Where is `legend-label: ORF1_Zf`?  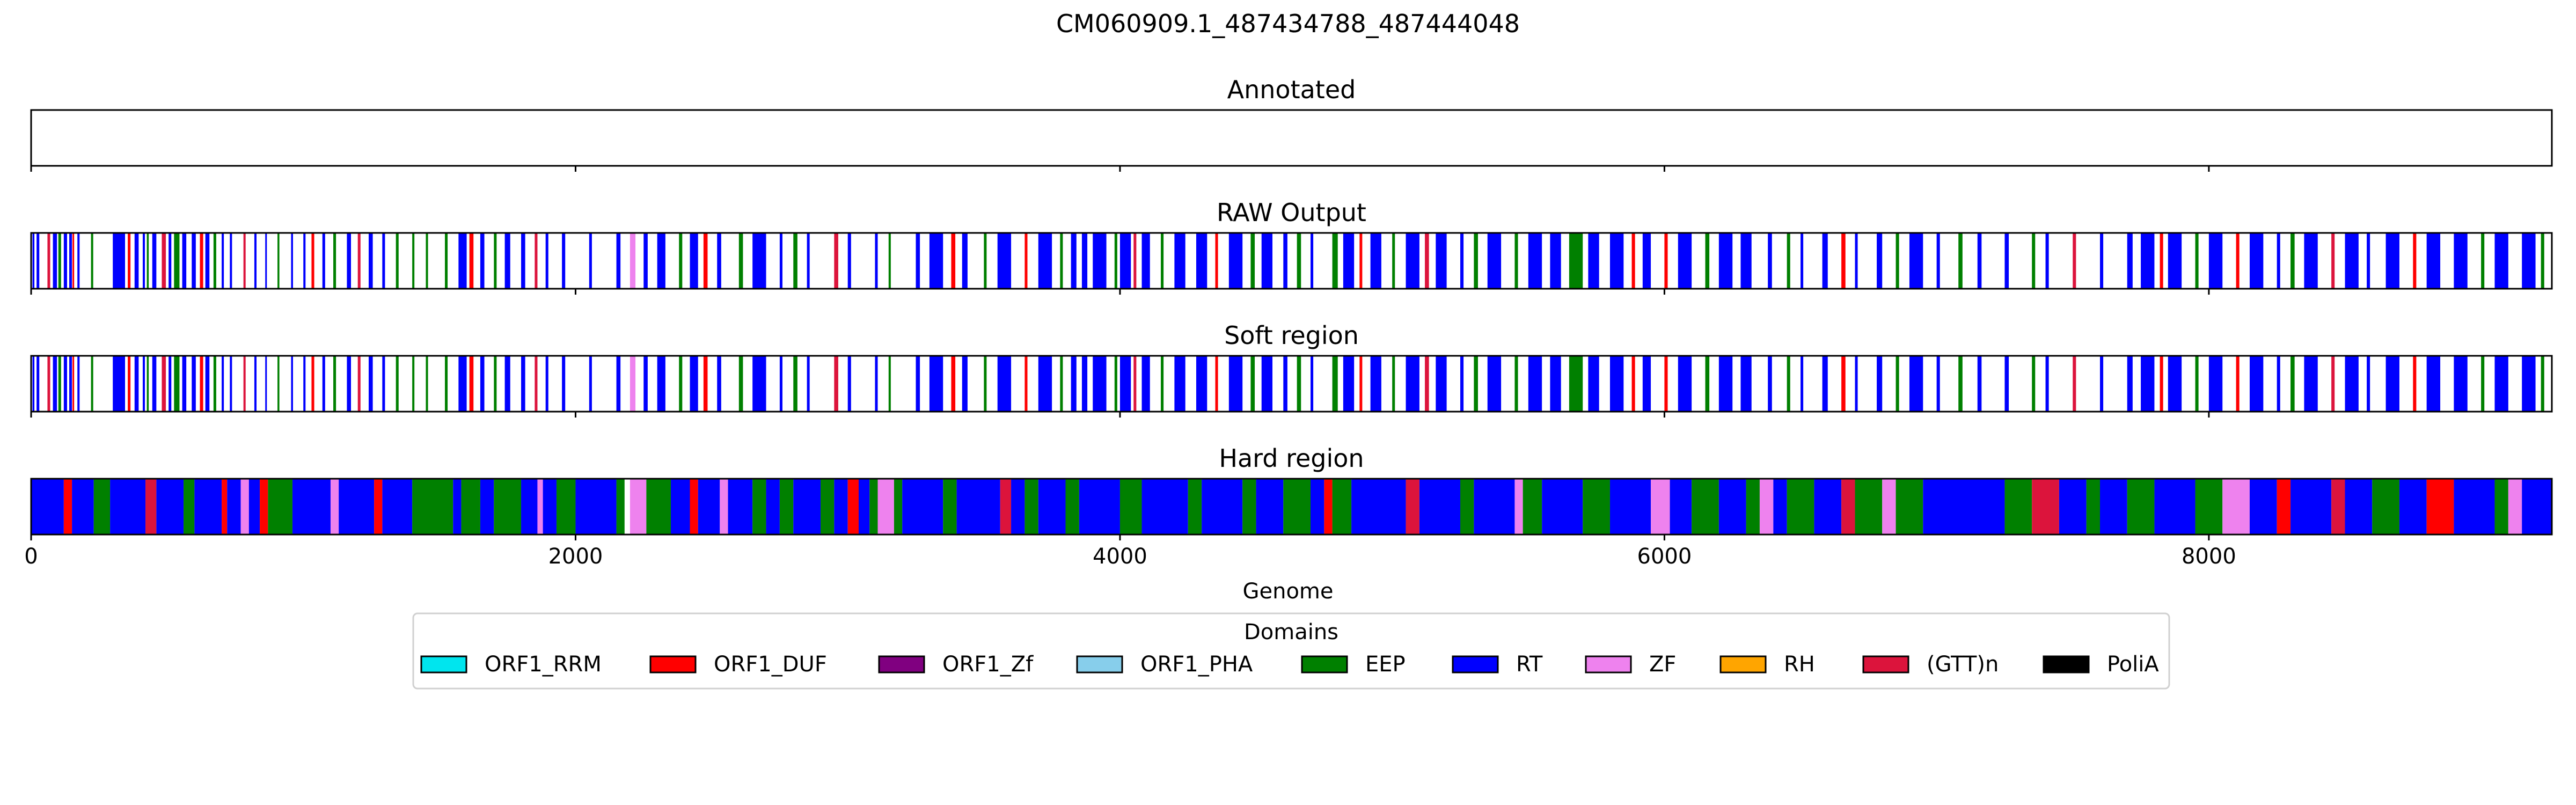
legend-label: ORF1_Zf is located at coordinates (988, 664).